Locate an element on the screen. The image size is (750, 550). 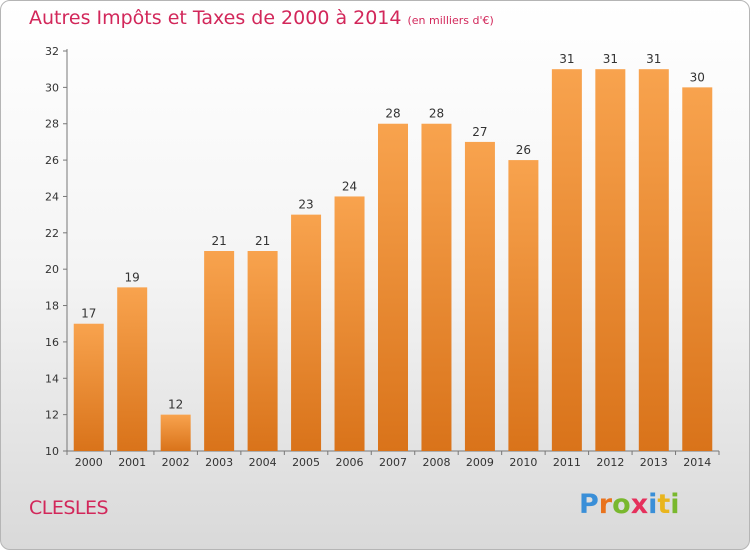
y-tick-label: 32 is located at coordinates (52, 51).